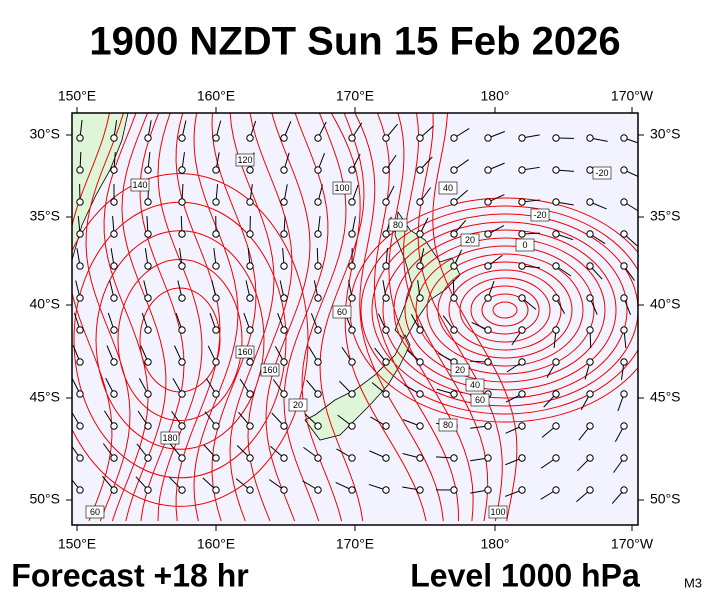  Describe the element at coordinates (497, 512) in the screenshot. I see `contour-label: 100` at that location.